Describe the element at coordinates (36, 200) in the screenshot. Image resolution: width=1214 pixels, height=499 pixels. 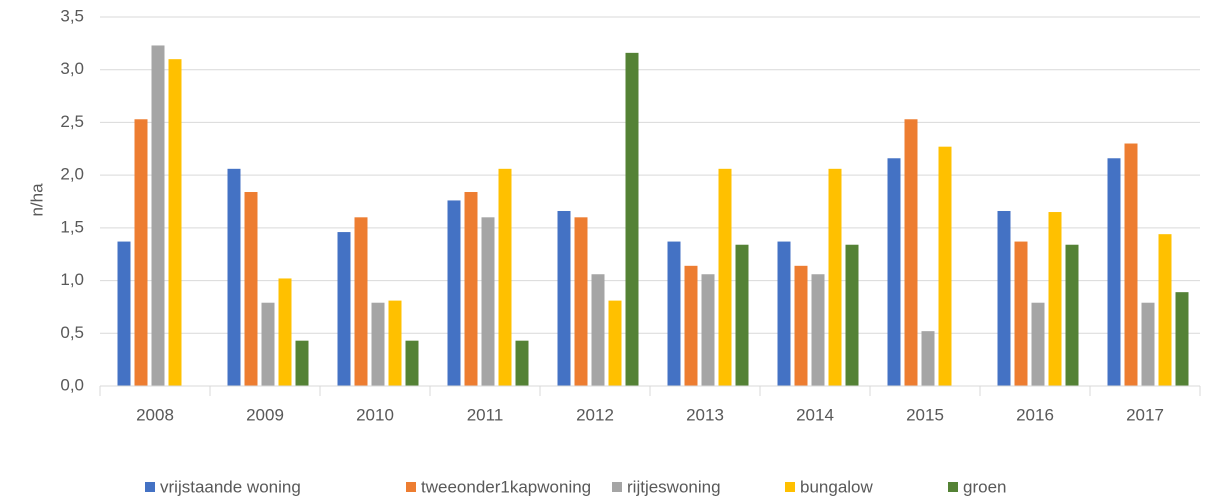
I see `y-axis-label: n/ha` at that location.